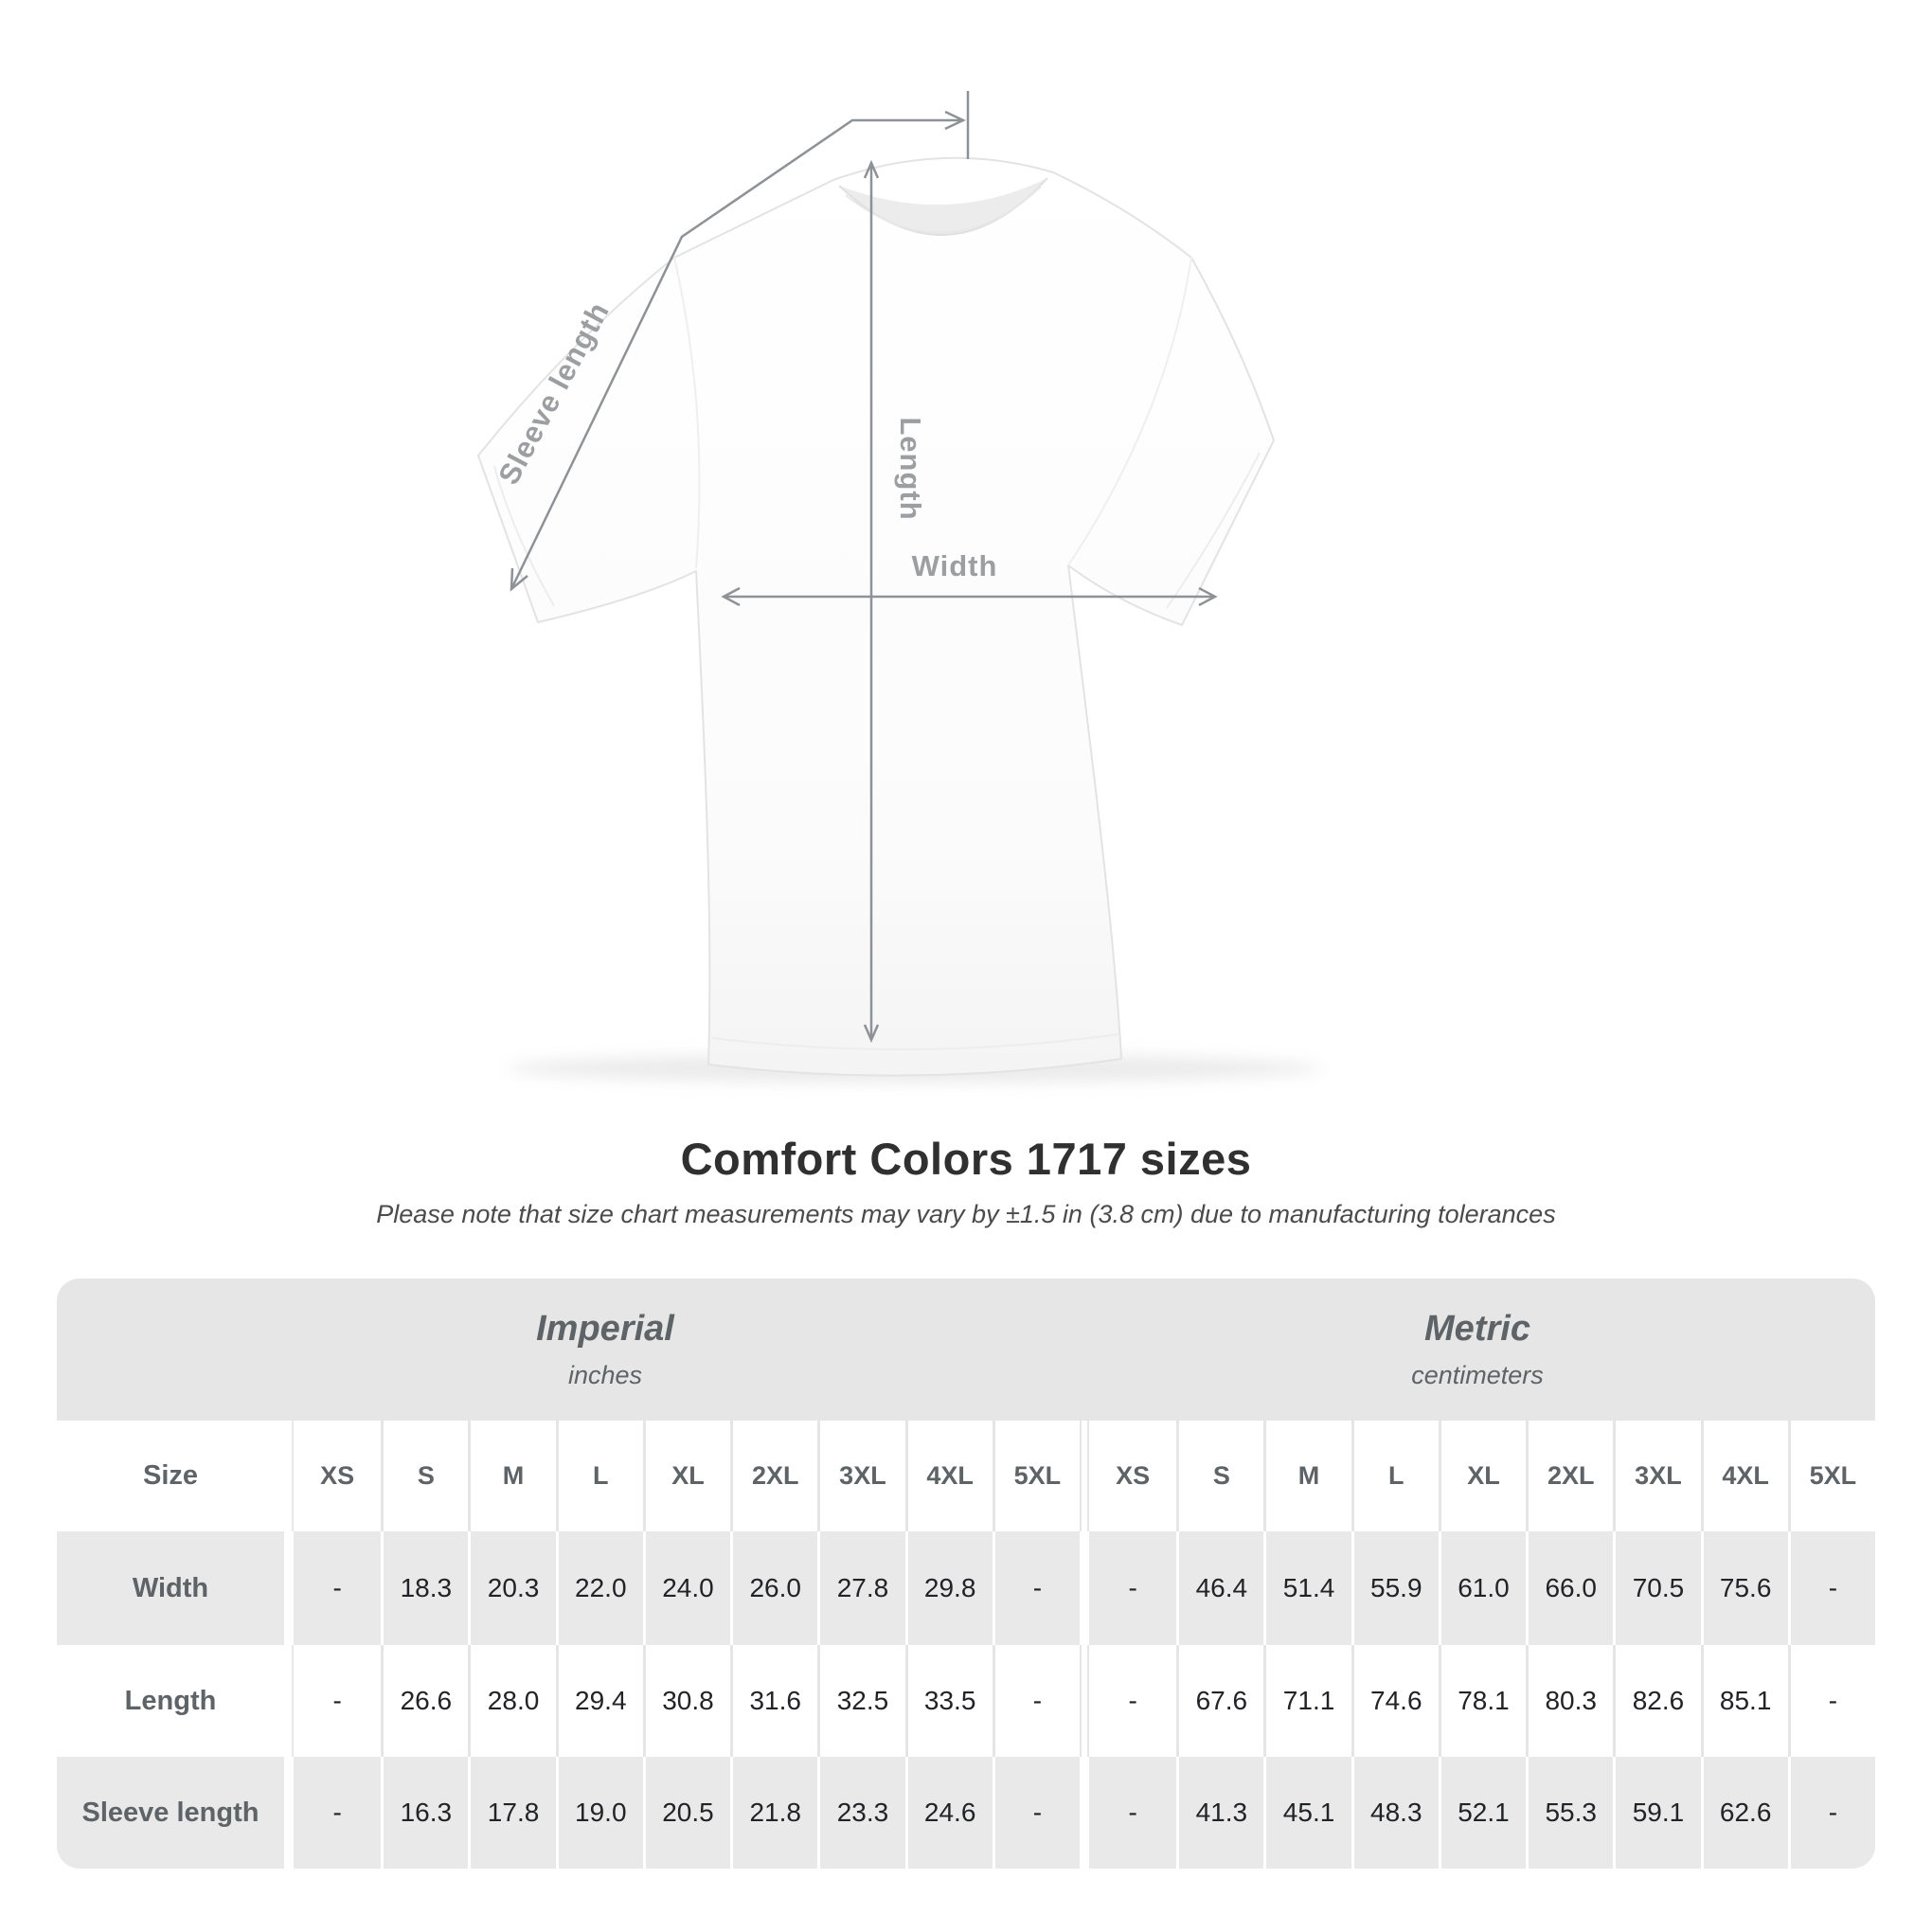 This screenshot has width=1932, height=1932. I want to click on arrowhead-up-icon, so click(871, 169).